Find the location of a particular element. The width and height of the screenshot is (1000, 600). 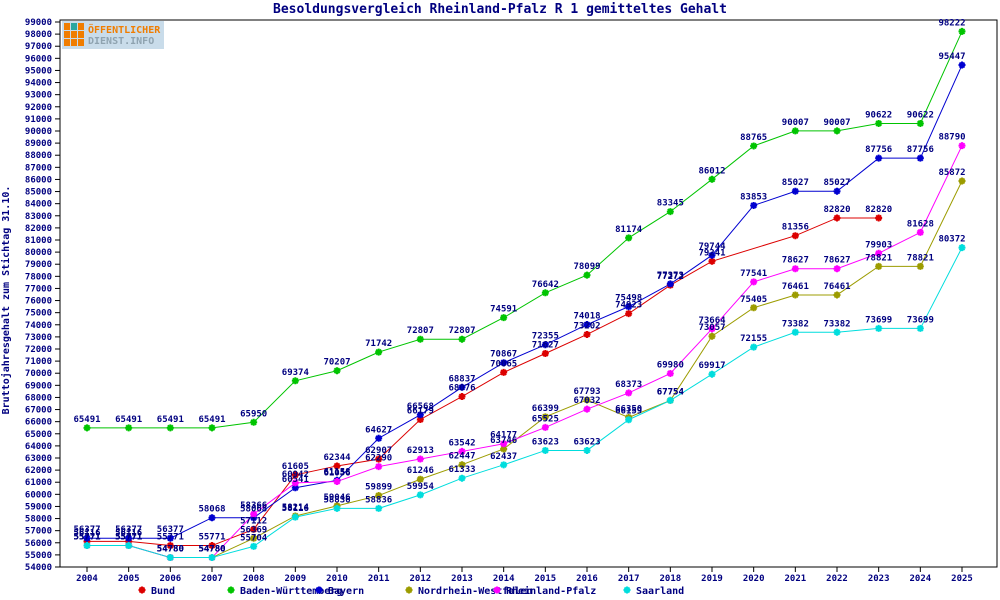

y-tick-label: 73000 is located at coordinates (38, 338).